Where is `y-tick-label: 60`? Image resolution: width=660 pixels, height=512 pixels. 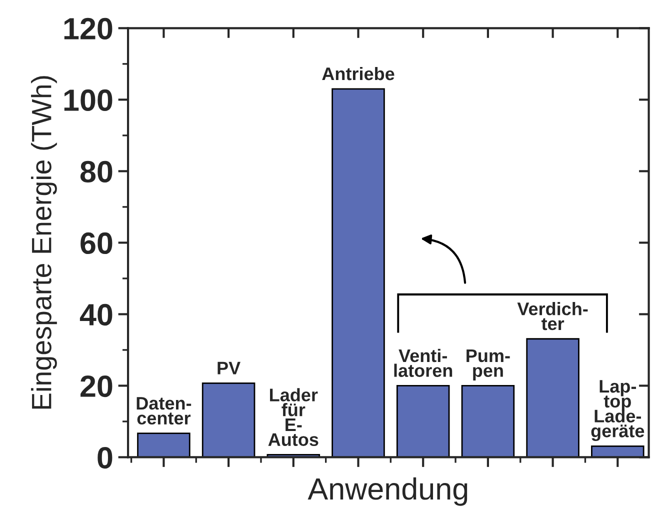
y-tick-label: 60 is located at coordinates (96, 243).